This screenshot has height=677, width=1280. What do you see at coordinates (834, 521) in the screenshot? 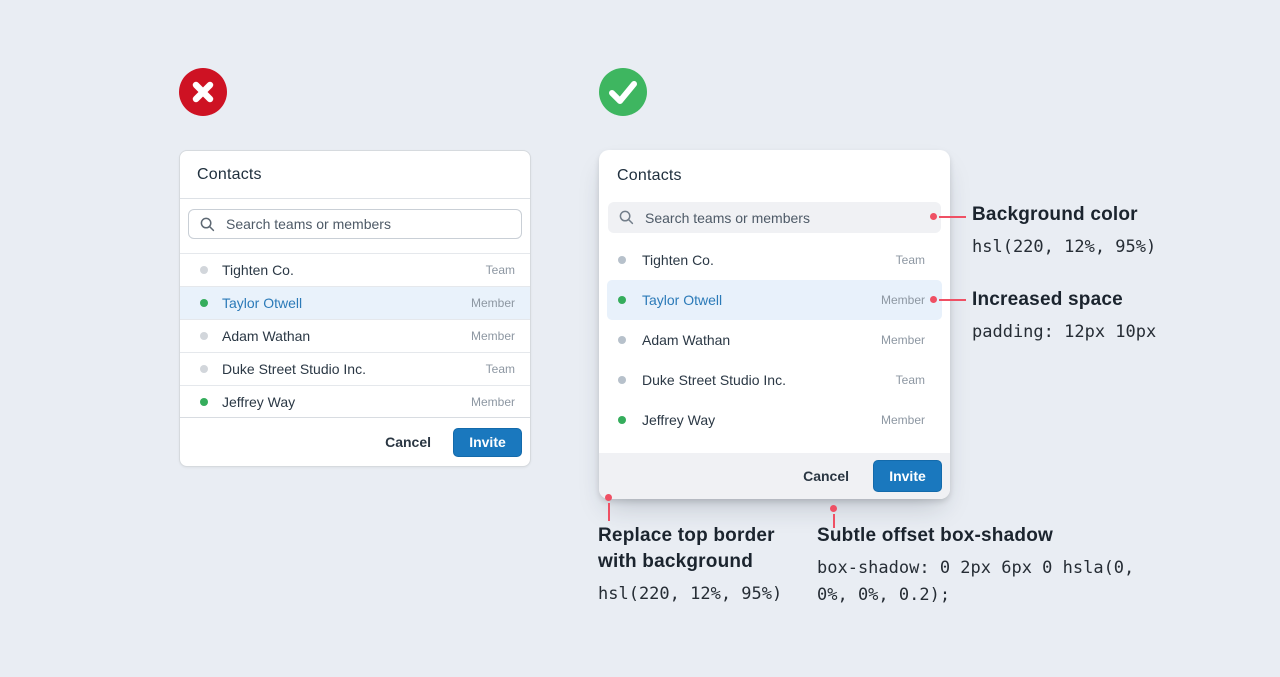
I see `callout-line-box-shadow` at bounding box center [834, 521].